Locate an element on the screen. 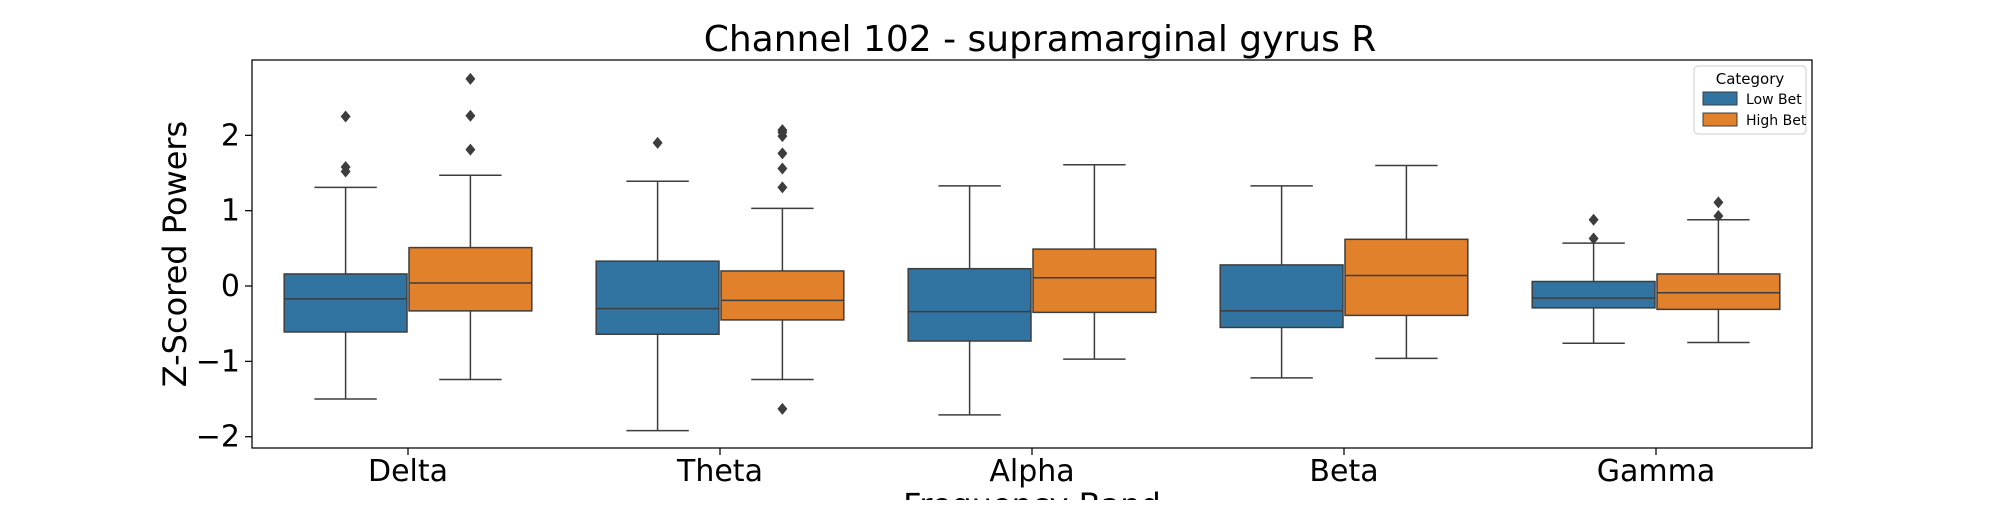 The height and width of the screenshot is (505, 2000). y-tick-label: 2 is located at coordinates (230, 135).